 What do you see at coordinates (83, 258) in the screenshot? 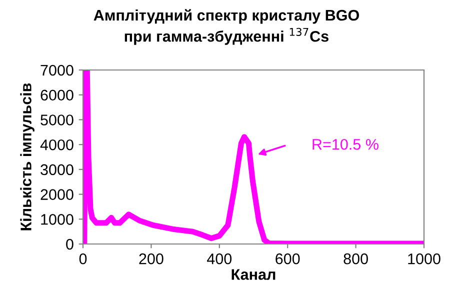
I see `x-tick-label: 0` at bounding box center [83, 258].